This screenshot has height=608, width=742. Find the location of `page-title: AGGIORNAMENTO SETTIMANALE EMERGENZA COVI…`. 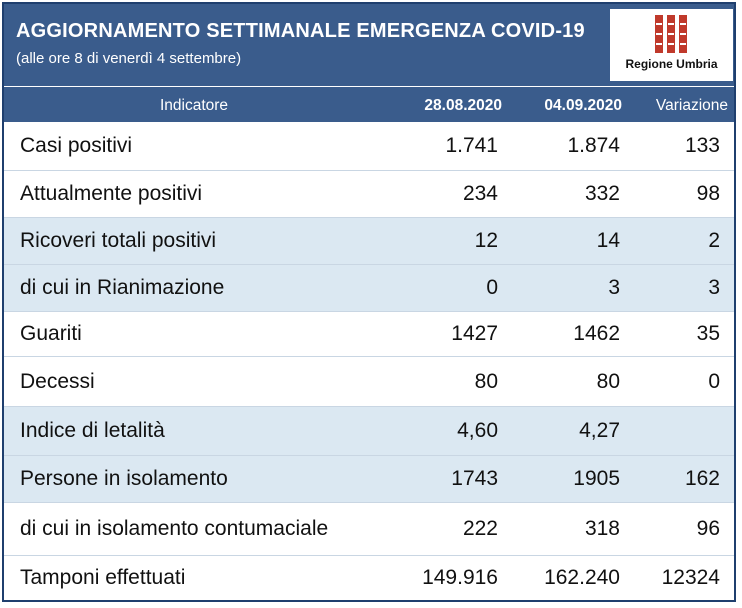

page-title: AGGIORNAMENTO SETTIMANALE EMERGENZA COVI… is located at coordinates (300, 31).